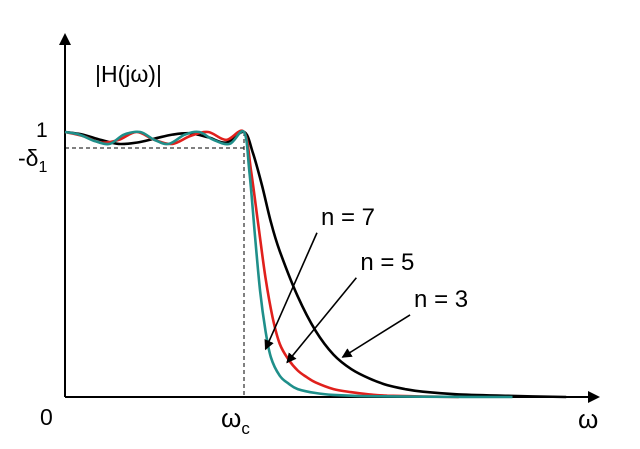  I want to click on y-tick-ripple-main: -δ, so click(28, 158).